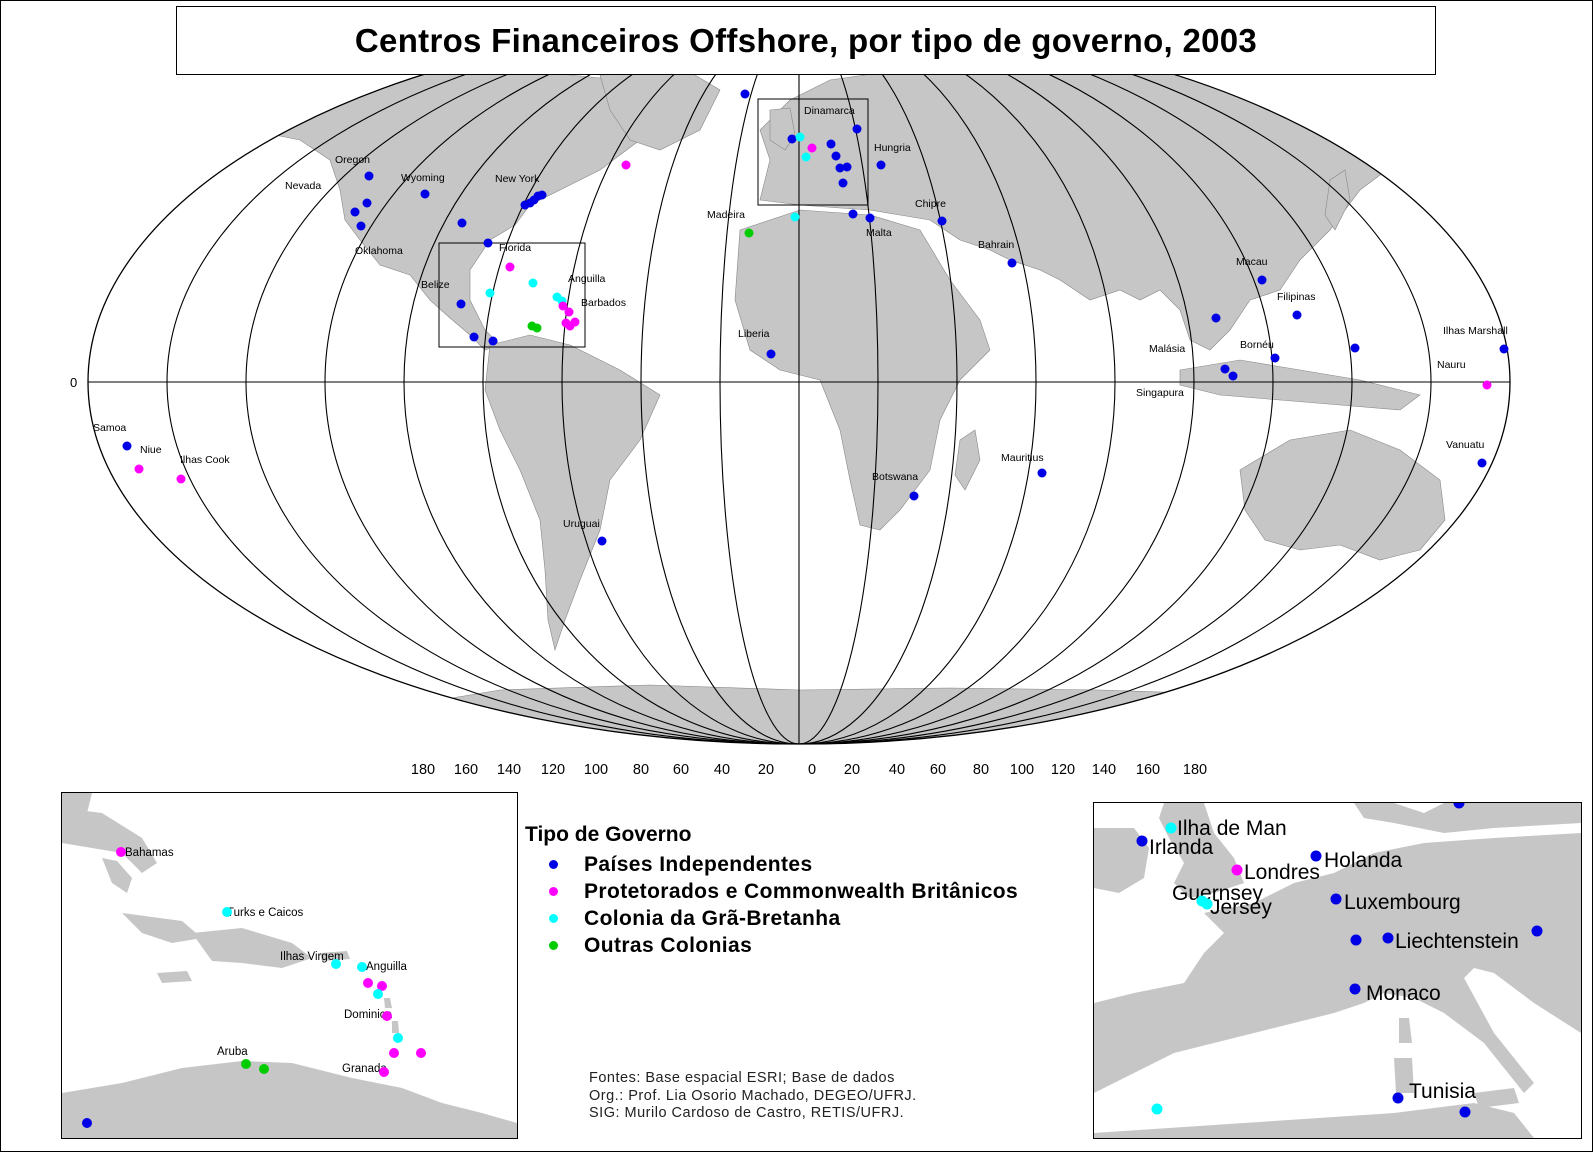 This screenshot has height=1152, width=1593. Describe the element at coordinates (232, 1052) in the screenshot. I see `caribbean-label-aruba: Aruba` at that location.